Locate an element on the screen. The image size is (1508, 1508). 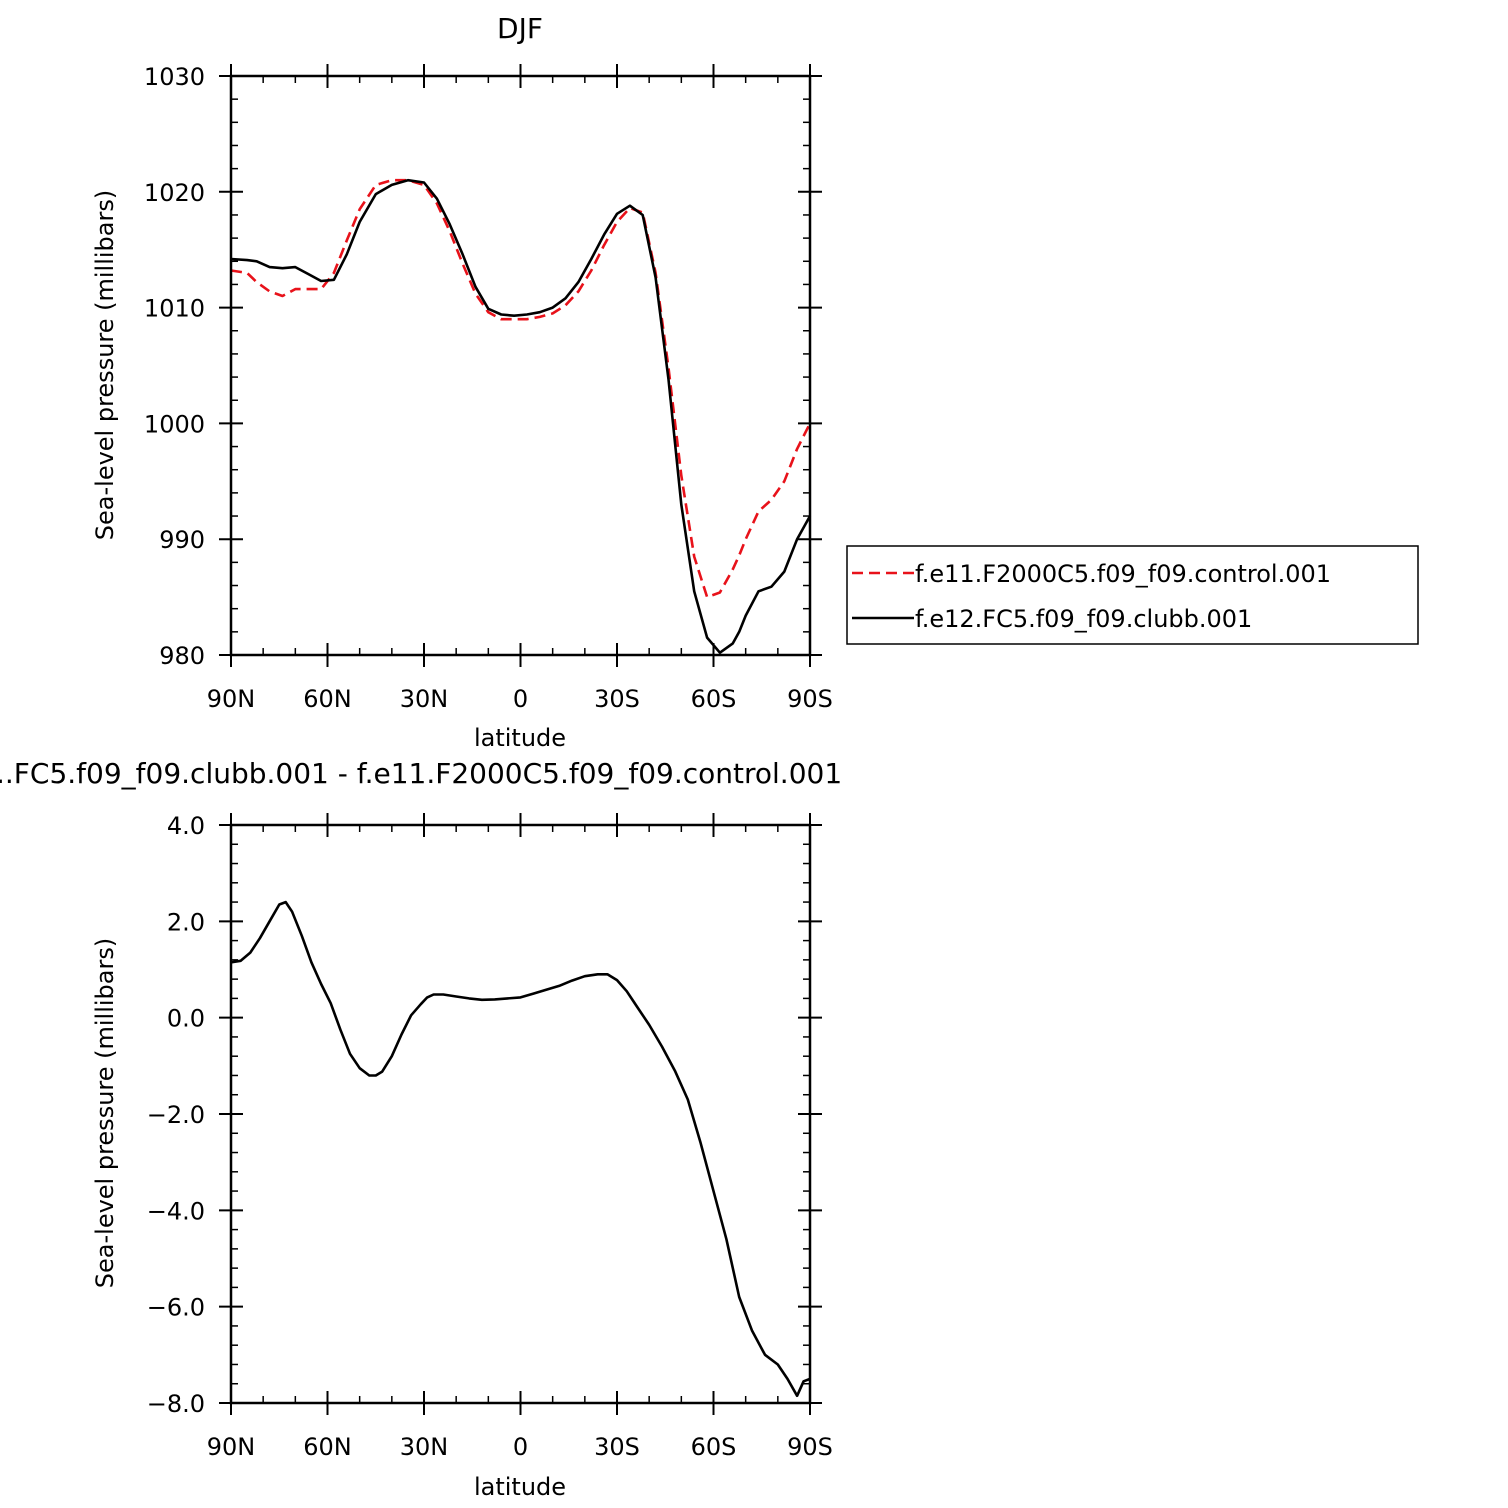
bottom-xtick-label: 30S is located at coordinates (617, 1447).